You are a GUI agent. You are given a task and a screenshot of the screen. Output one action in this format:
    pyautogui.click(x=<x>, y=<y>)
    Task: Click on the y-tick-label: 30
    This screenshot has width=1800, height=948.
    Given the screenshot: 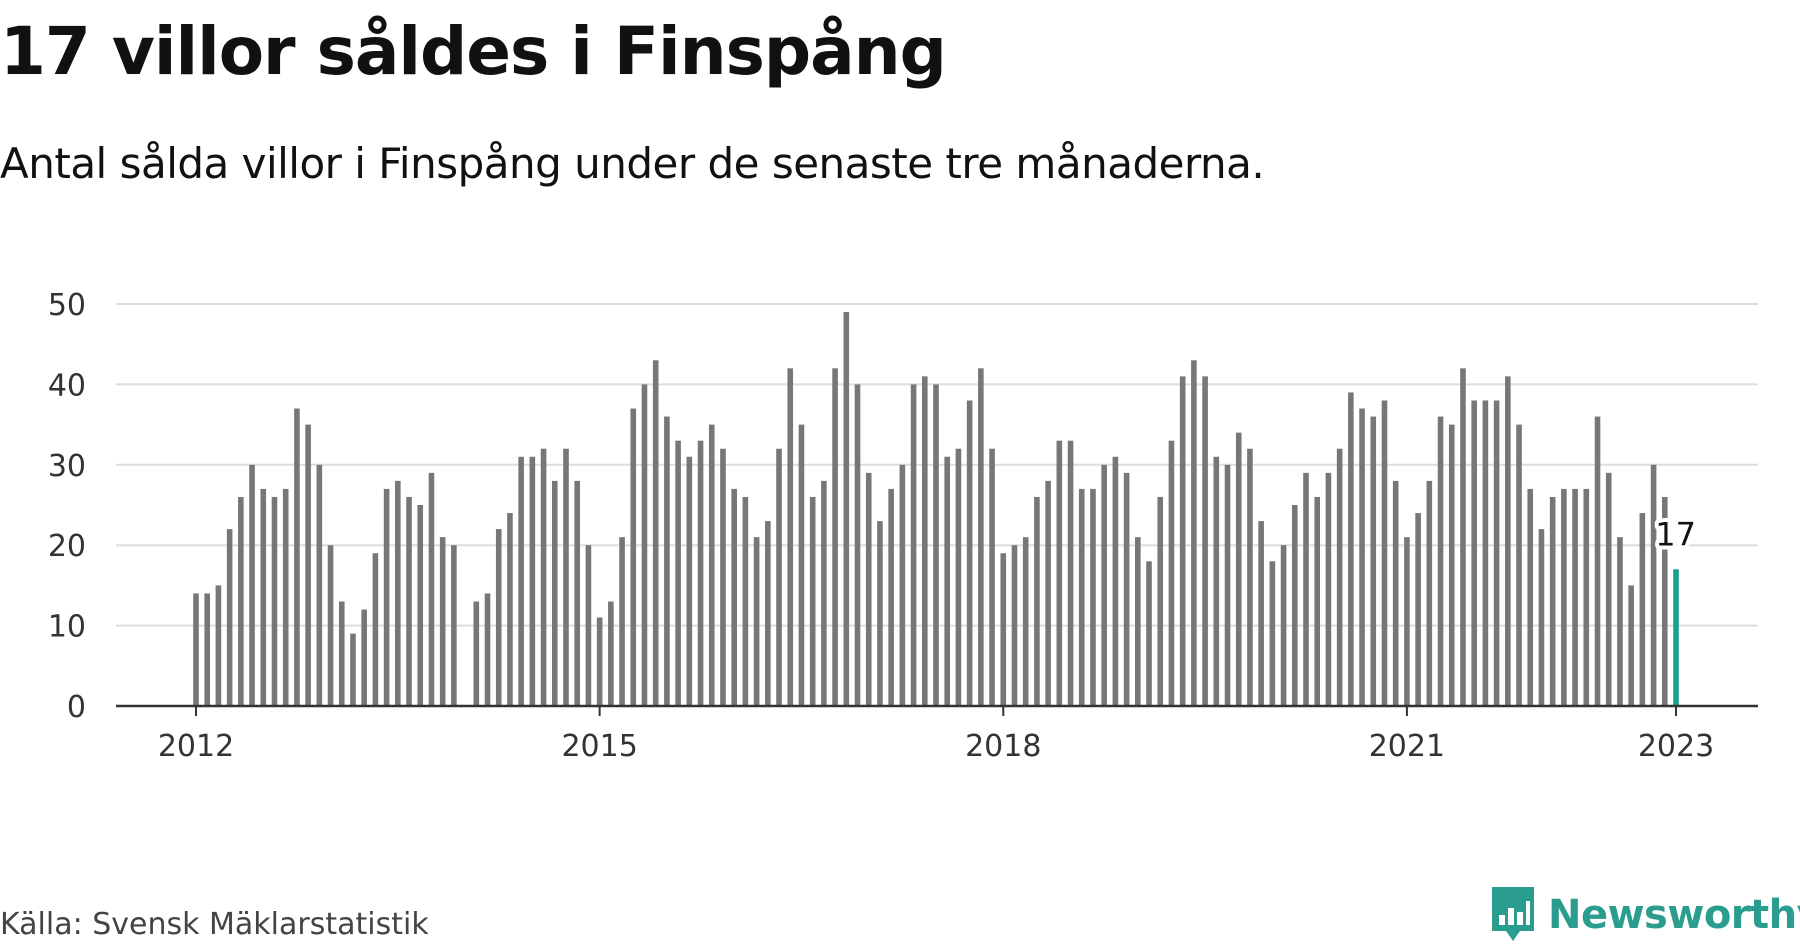 What is the action you would take?
    pyautogui.click(x=67, y=466)
    